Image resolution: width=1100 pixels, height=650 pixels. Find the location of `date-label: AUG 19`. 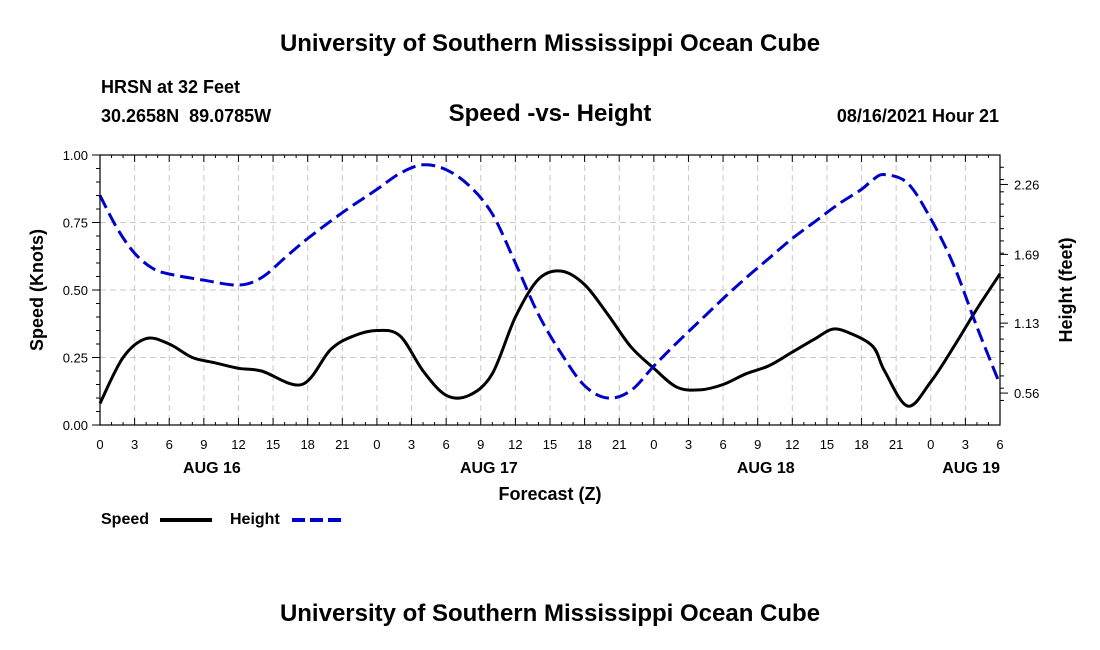

date-label: AUG 19 is located at coordinates (971, 468).